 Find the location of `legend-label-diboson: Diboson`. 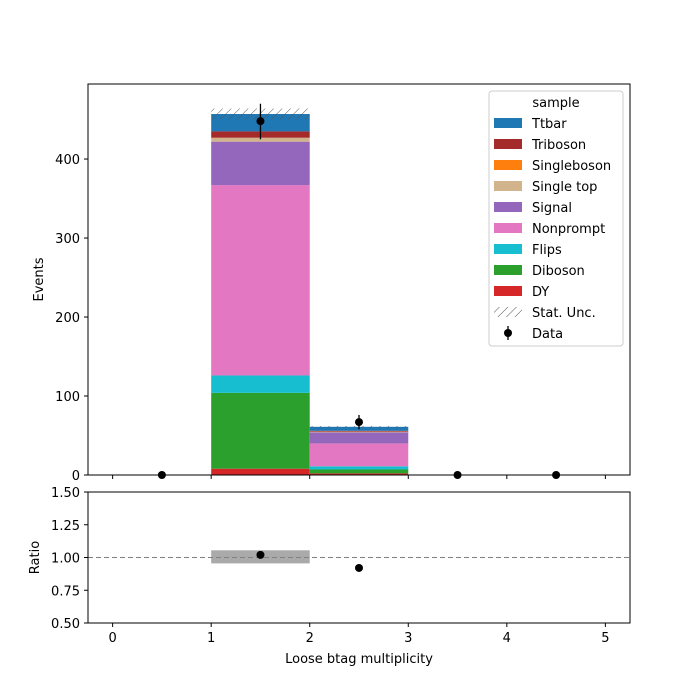

legend-label-diboson: Diboson is located at coordinates (558, 271).